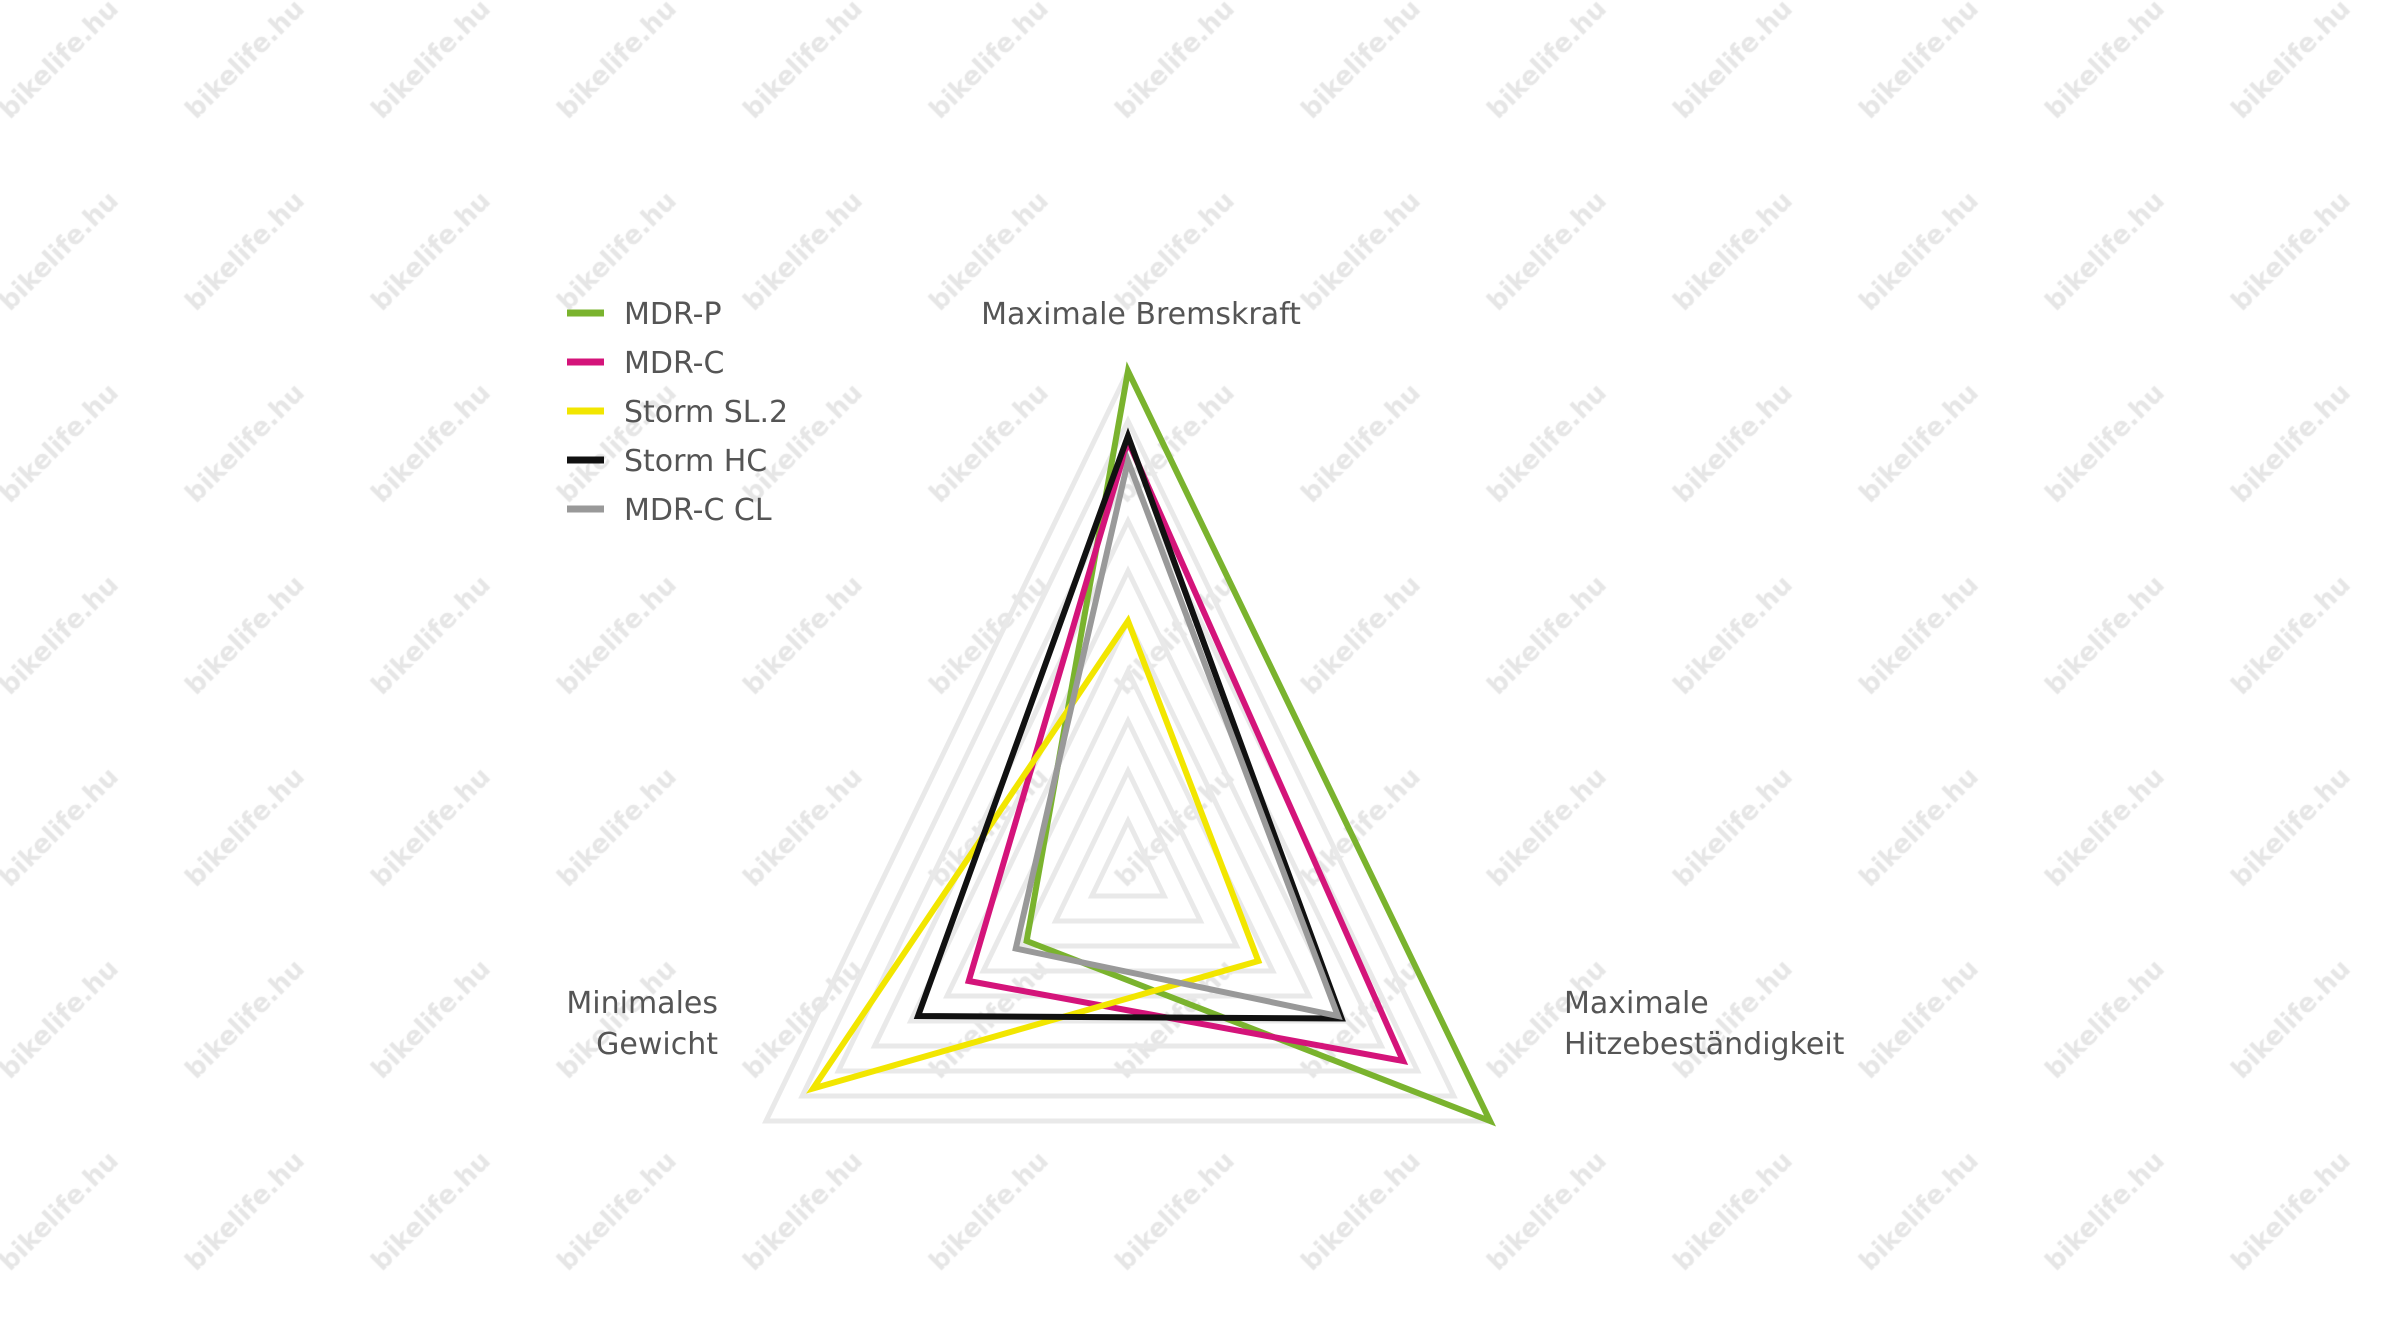  I want to click on legend-label: Storm SL.2, so click(706, 412).